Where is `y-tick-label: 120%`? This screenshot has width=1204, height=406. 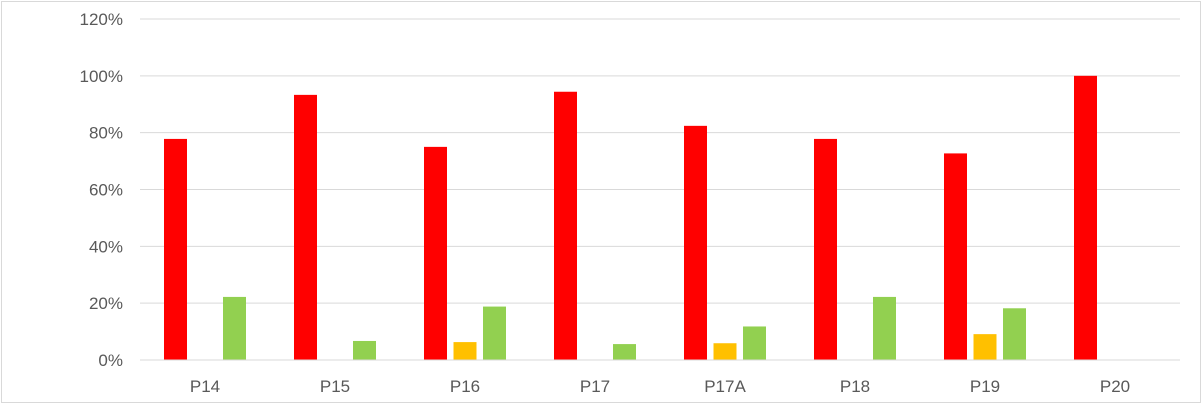
y-tick-label: 120% is located at coordinates (101, 19).